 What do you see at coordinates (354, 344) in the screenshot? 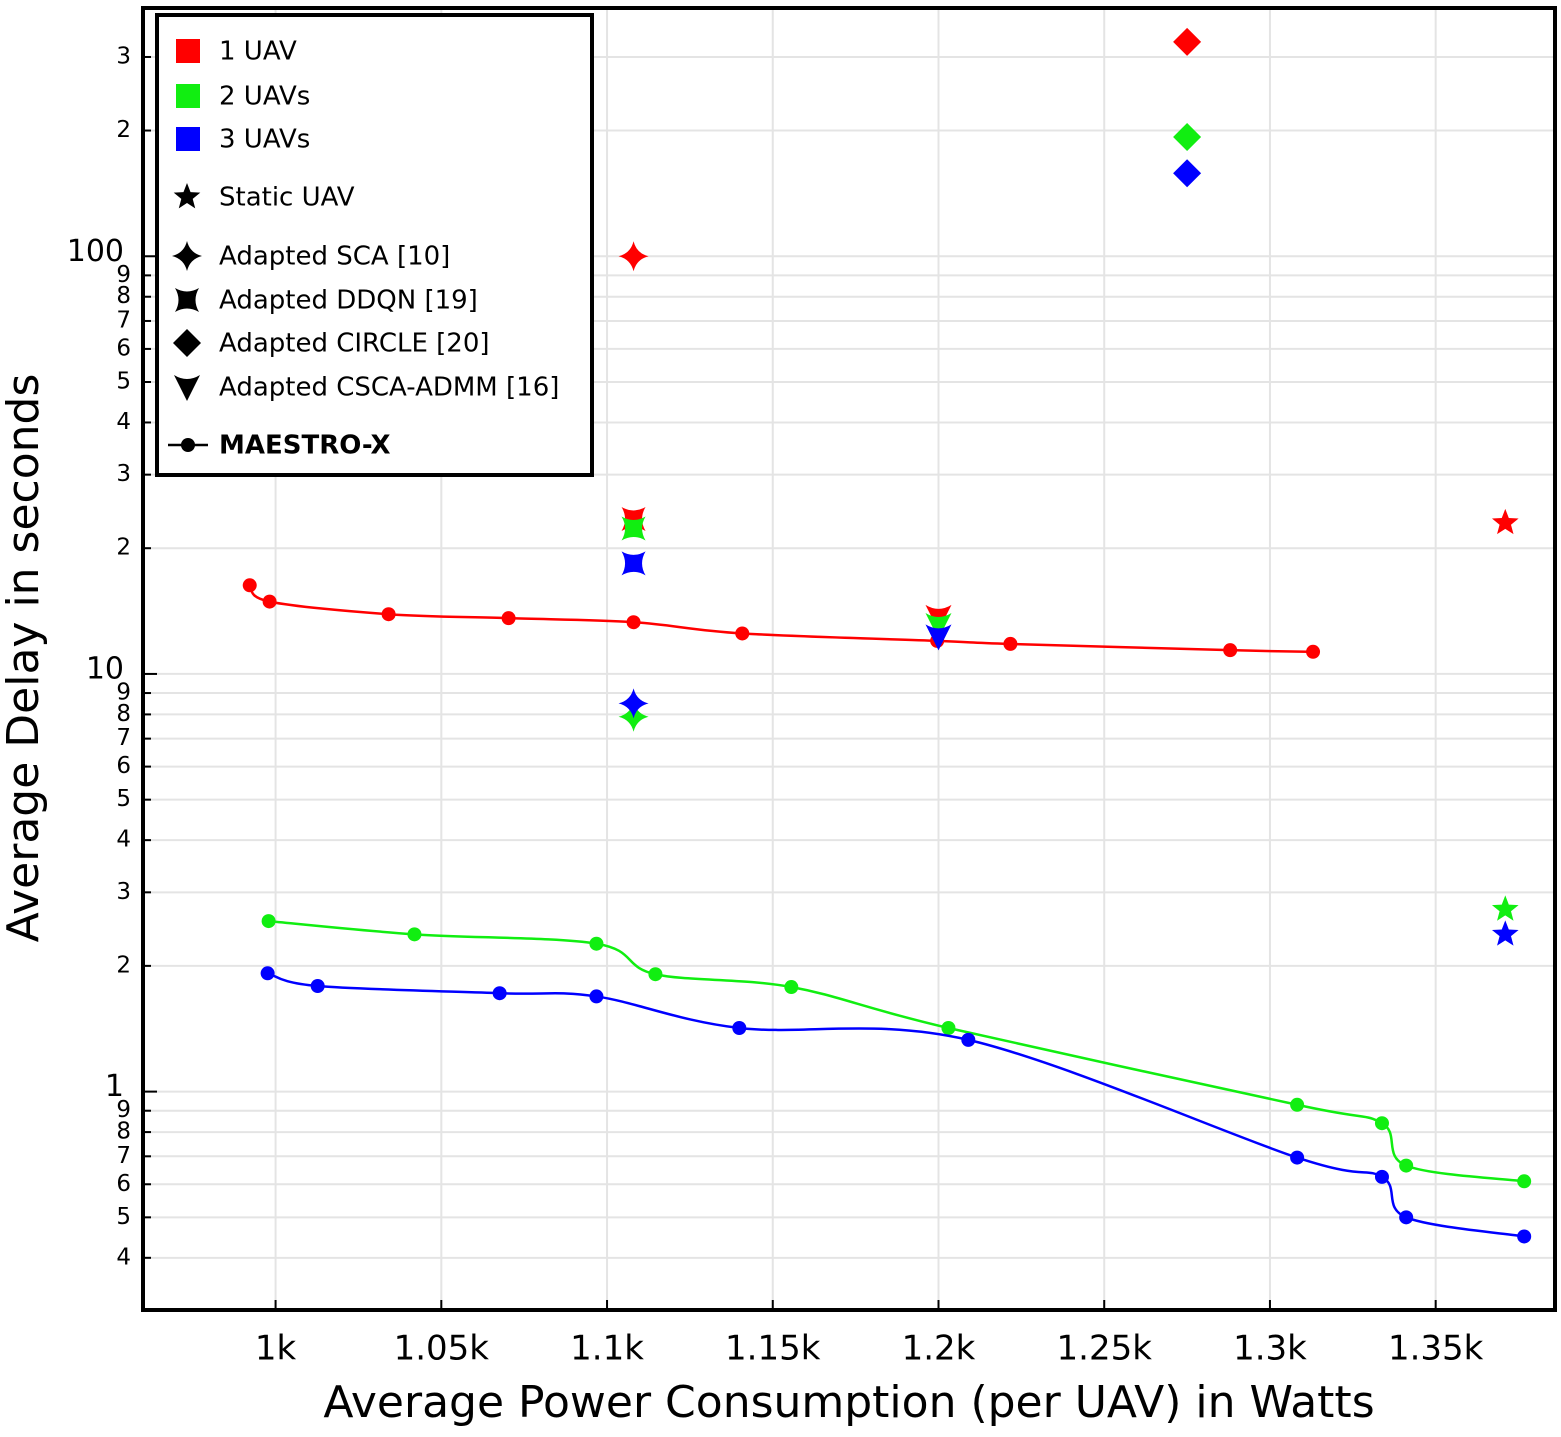
I see `legend-label: Adapted CIRCLE [20]` at bounding box center [354, 344].